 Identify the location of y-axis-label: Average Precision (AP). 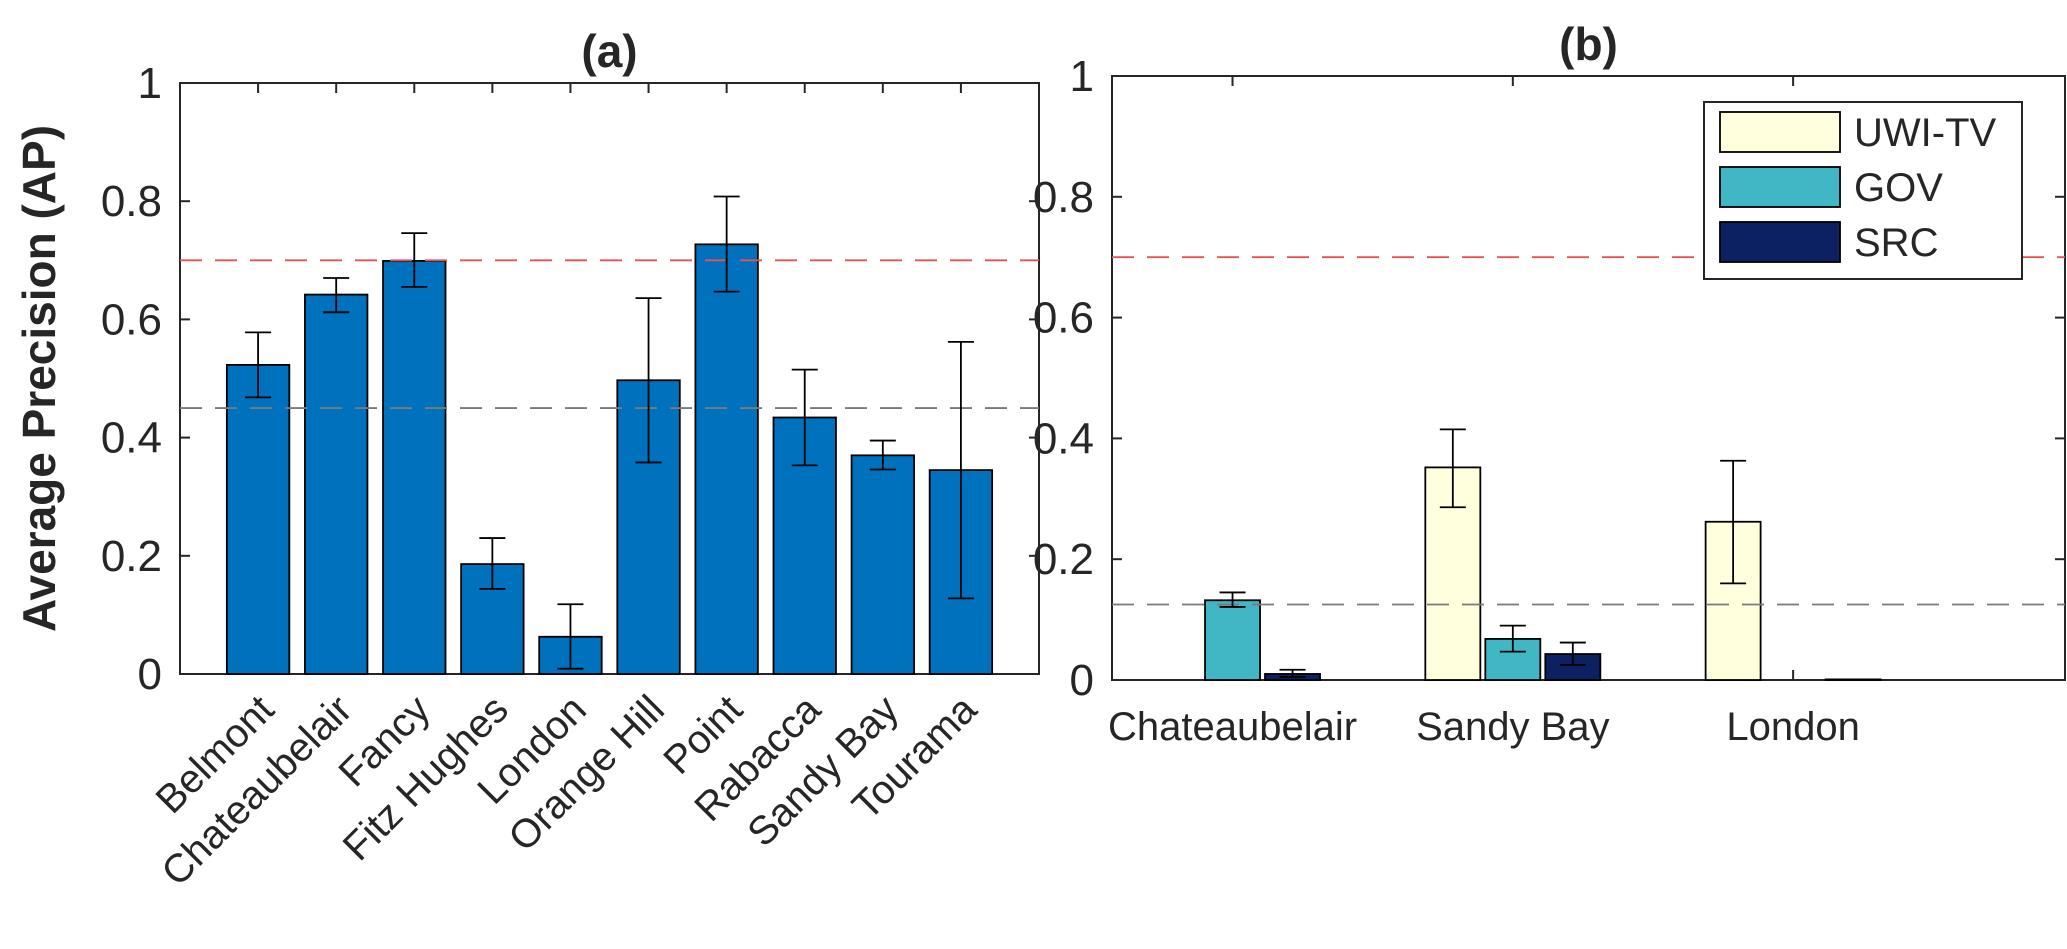
(39, 378).